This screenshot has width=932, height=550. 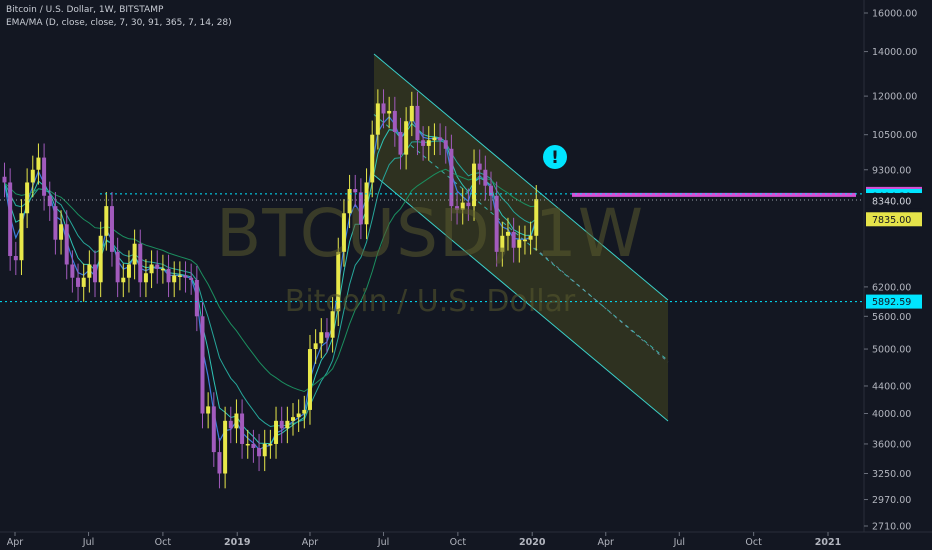 I want to click on price-tick-label: 5000.00, so click(x=891, y=350).